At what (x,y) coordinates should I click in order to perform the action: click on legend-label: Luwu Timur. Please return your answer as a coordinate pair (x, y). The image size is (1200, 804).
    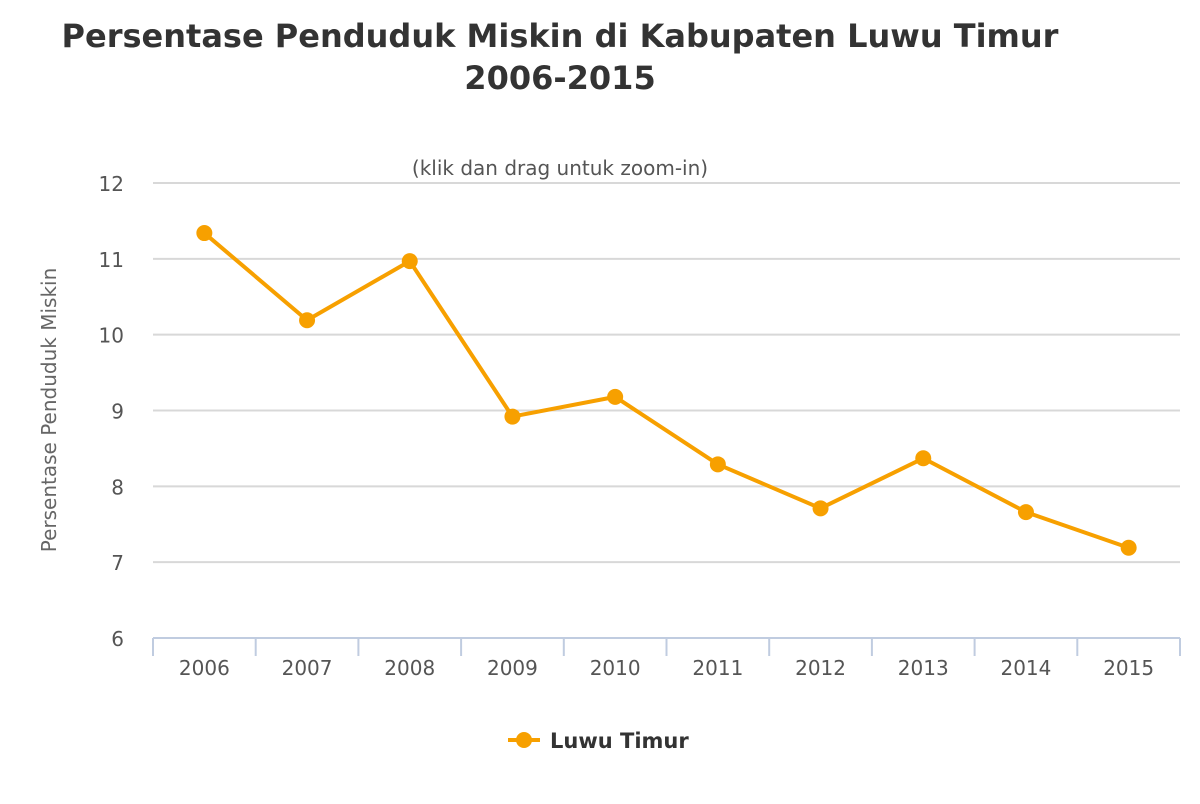
    Looking at the image, I should click on (619, 741).